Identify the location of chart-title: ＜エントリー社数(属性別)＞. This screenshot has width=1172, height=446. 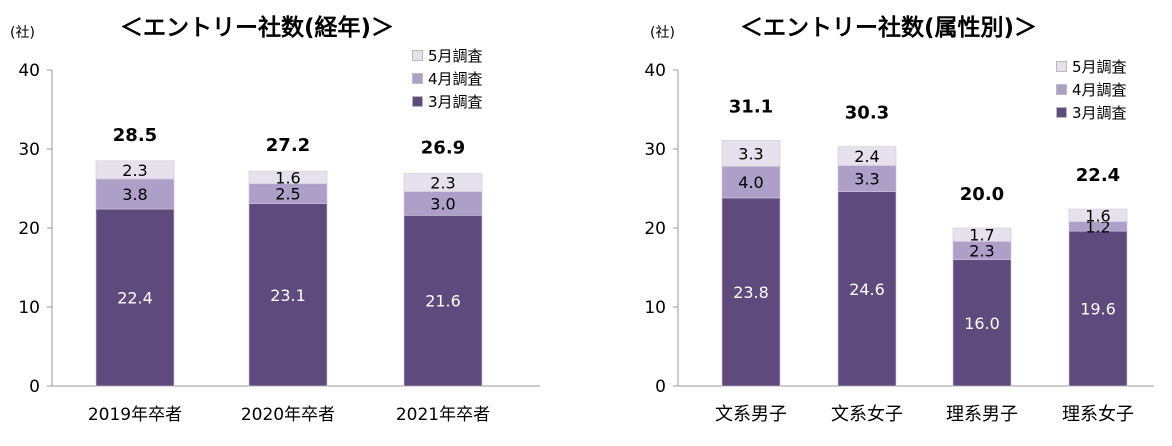
(889, 28).